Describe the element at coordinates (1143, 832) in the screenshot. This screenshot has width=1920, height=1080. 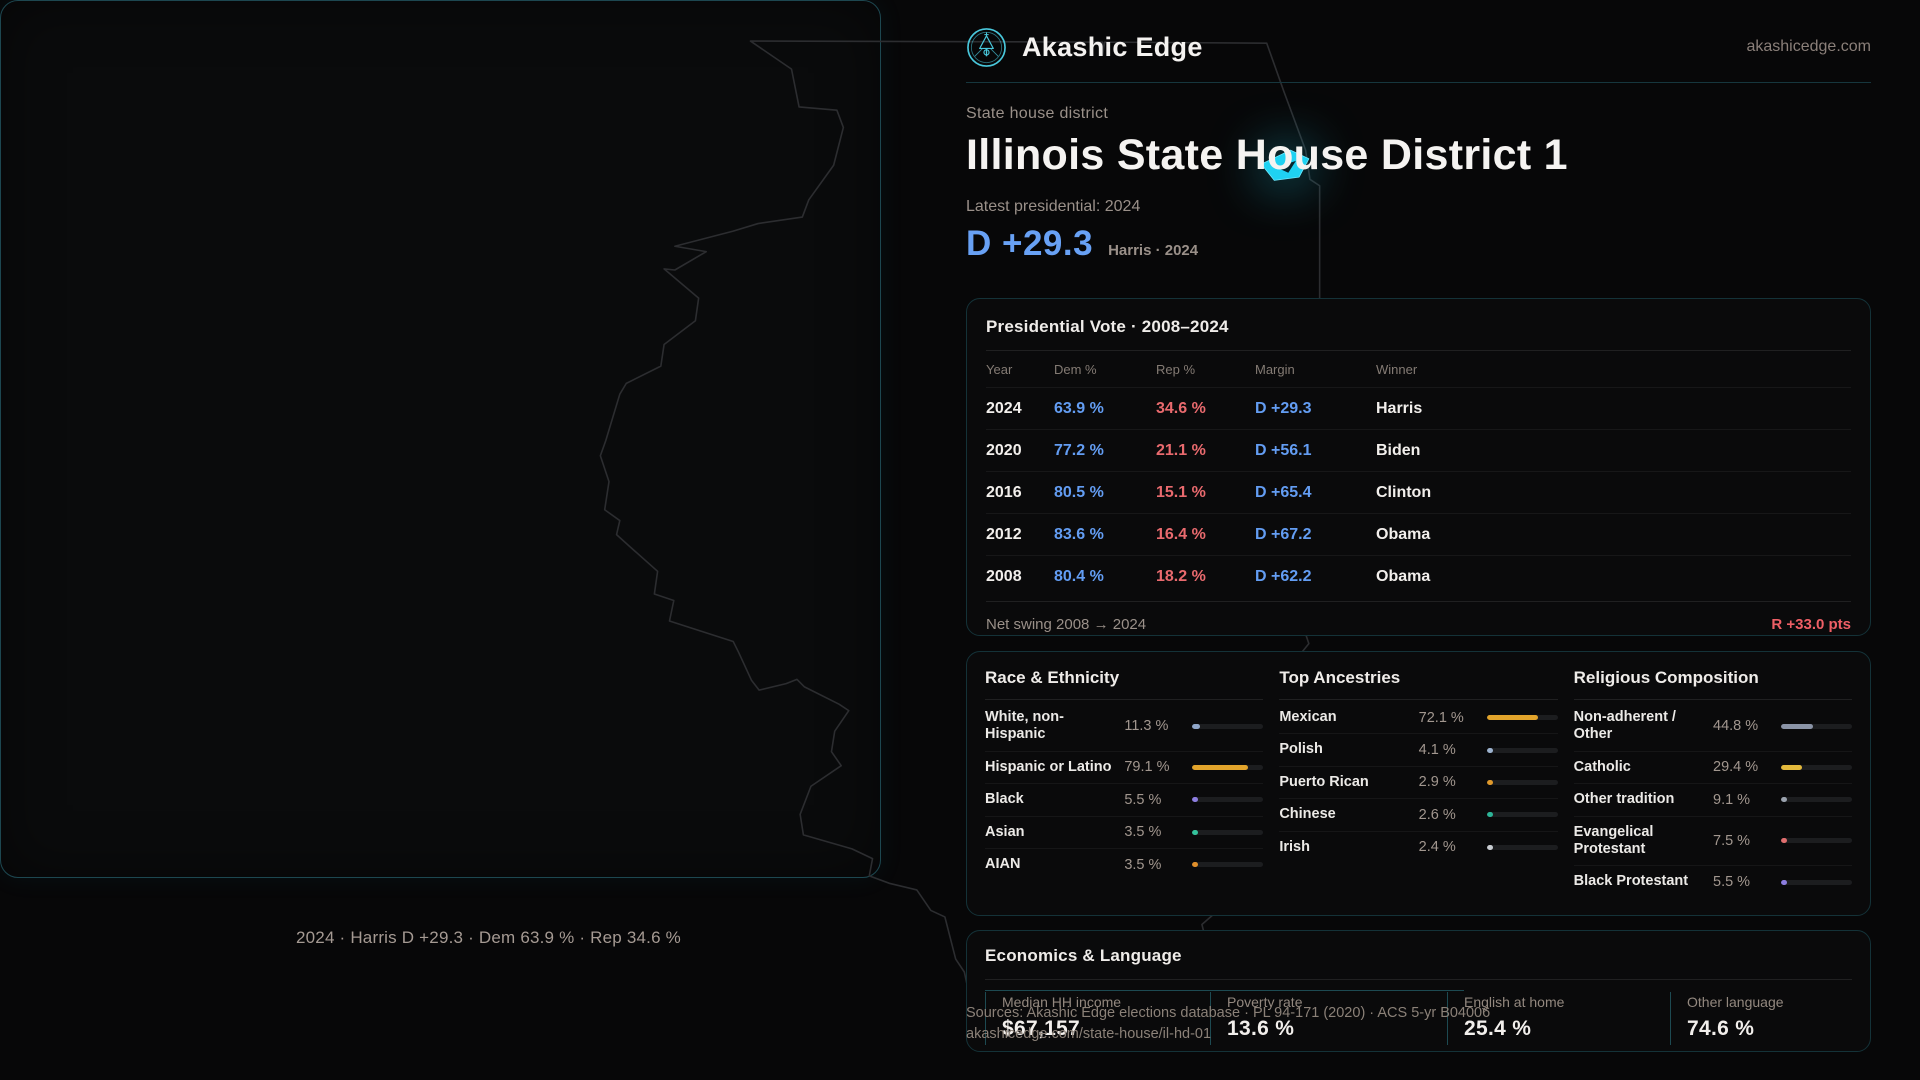
I see `demographic-value: 3.5 %` at that location.